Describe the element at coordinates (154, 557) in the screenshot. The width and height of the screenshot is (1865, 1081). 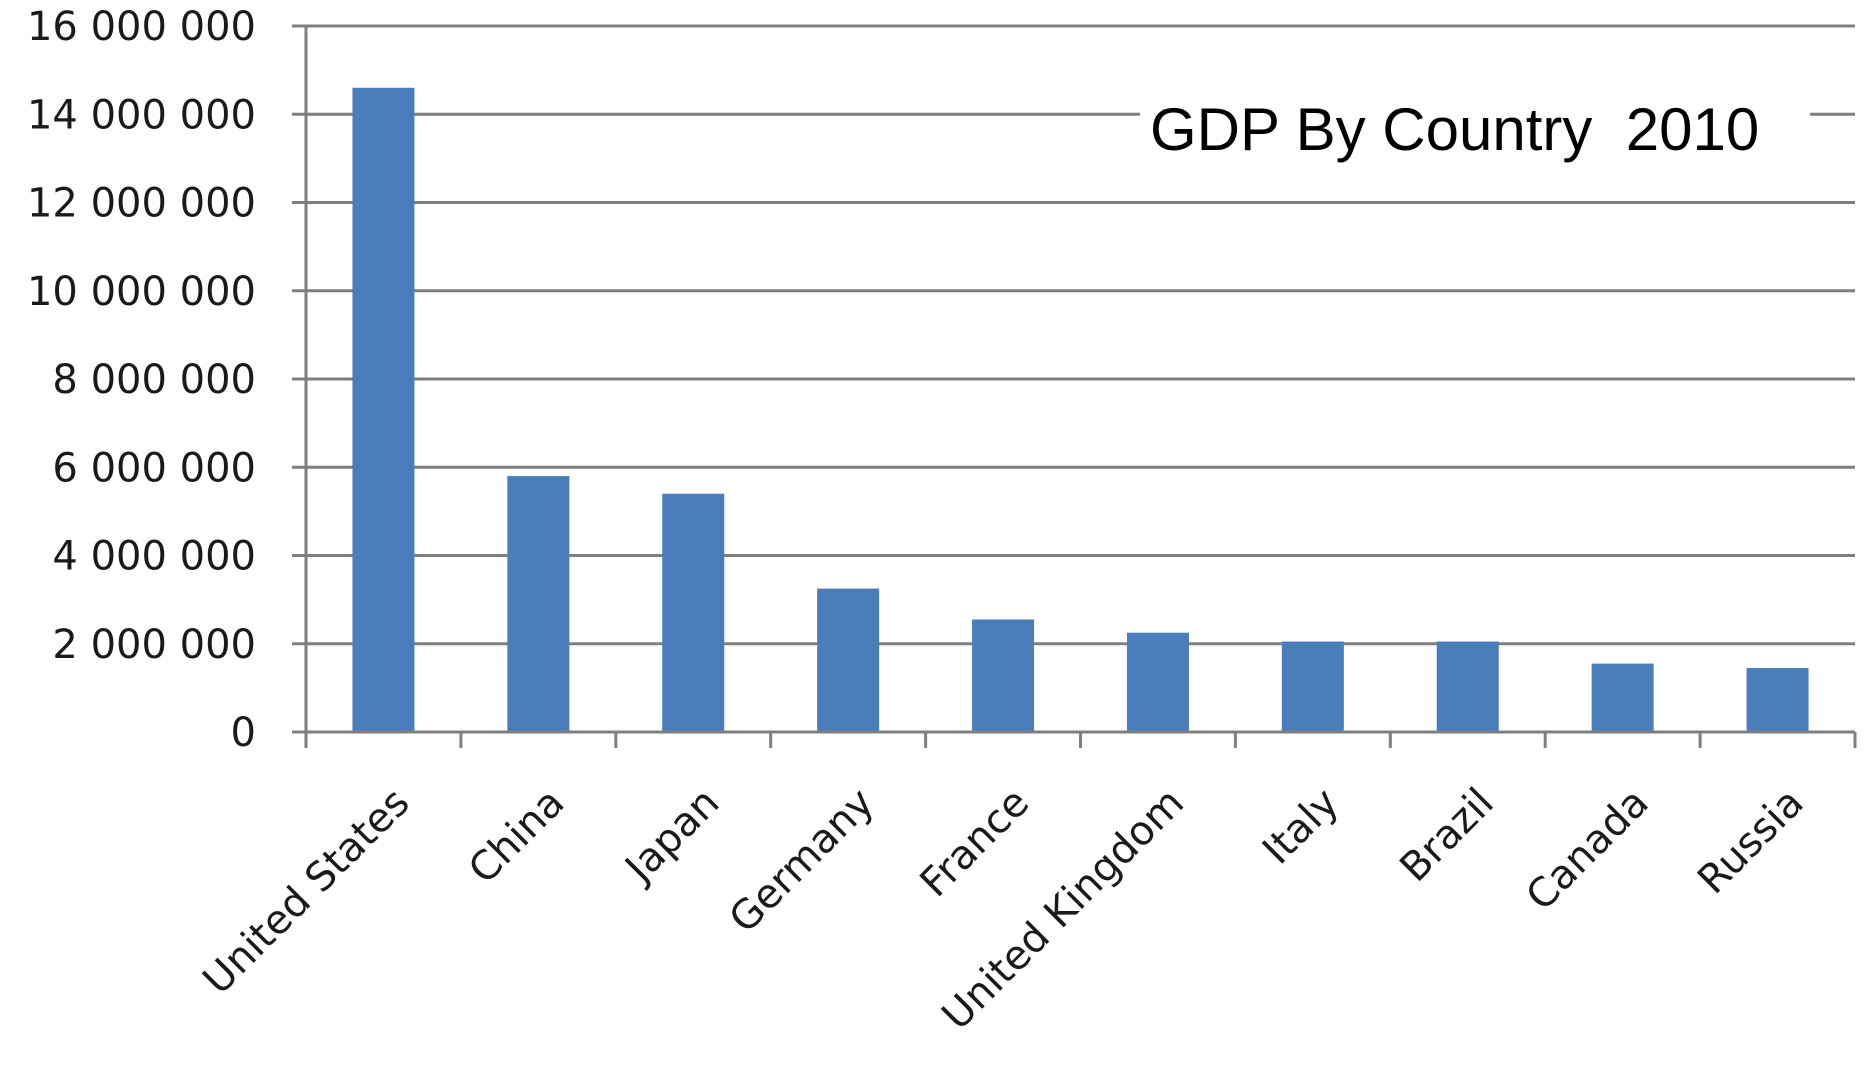
I see `y-tick-label: 4 000 000` at that location.